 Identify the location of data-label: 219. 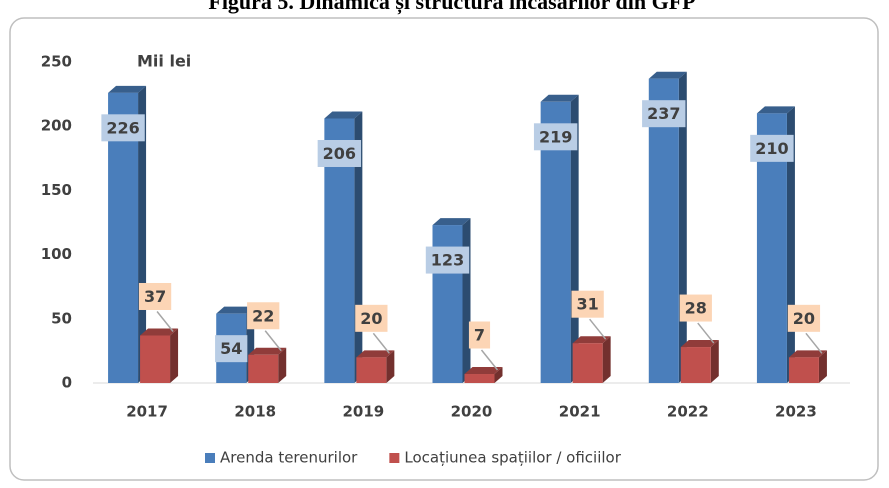
(555, 136).